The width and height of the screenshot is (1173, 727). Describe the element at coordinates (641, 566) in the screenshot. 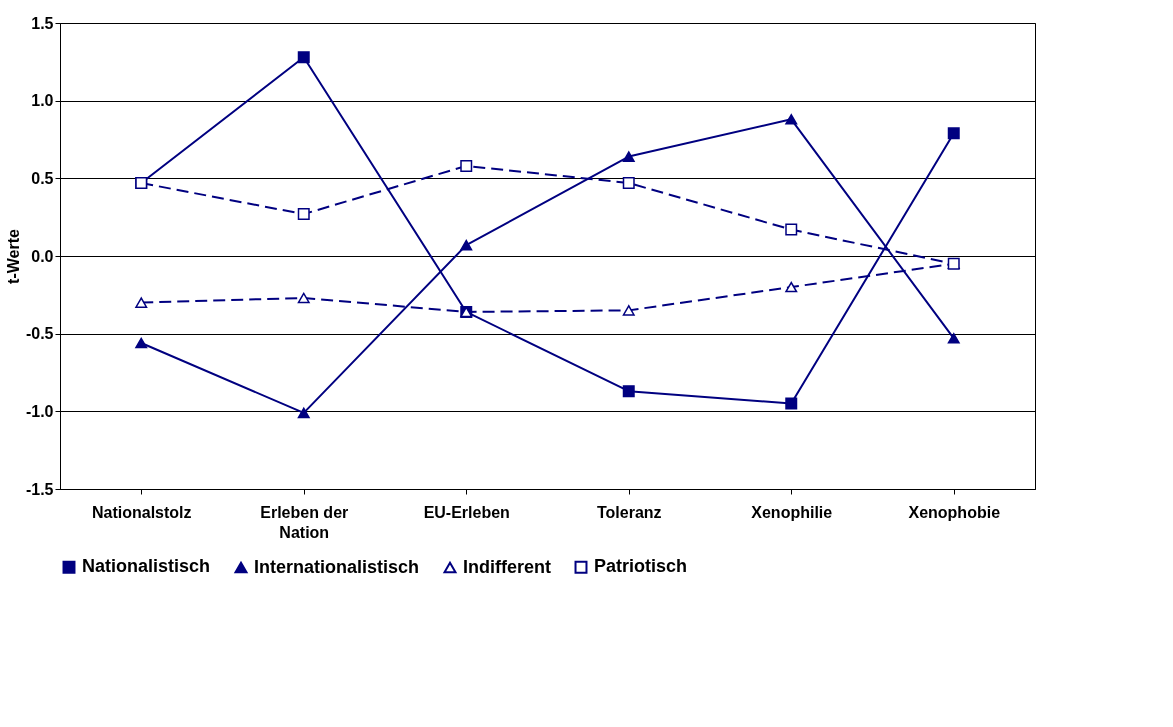

I see `legend-label: Patriotisch` at that location.